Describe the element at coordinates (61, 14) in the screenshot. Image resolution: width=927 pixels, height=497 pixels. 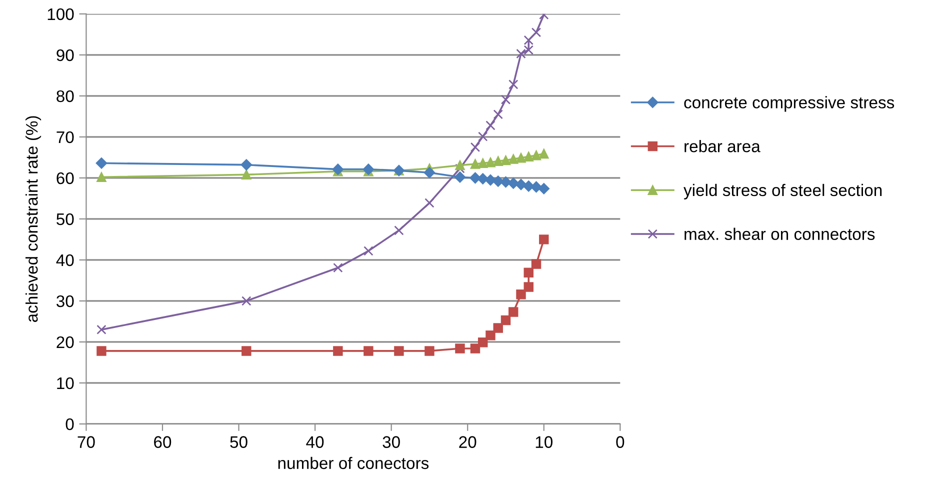
I see `y-tick-label: 100` at that location.